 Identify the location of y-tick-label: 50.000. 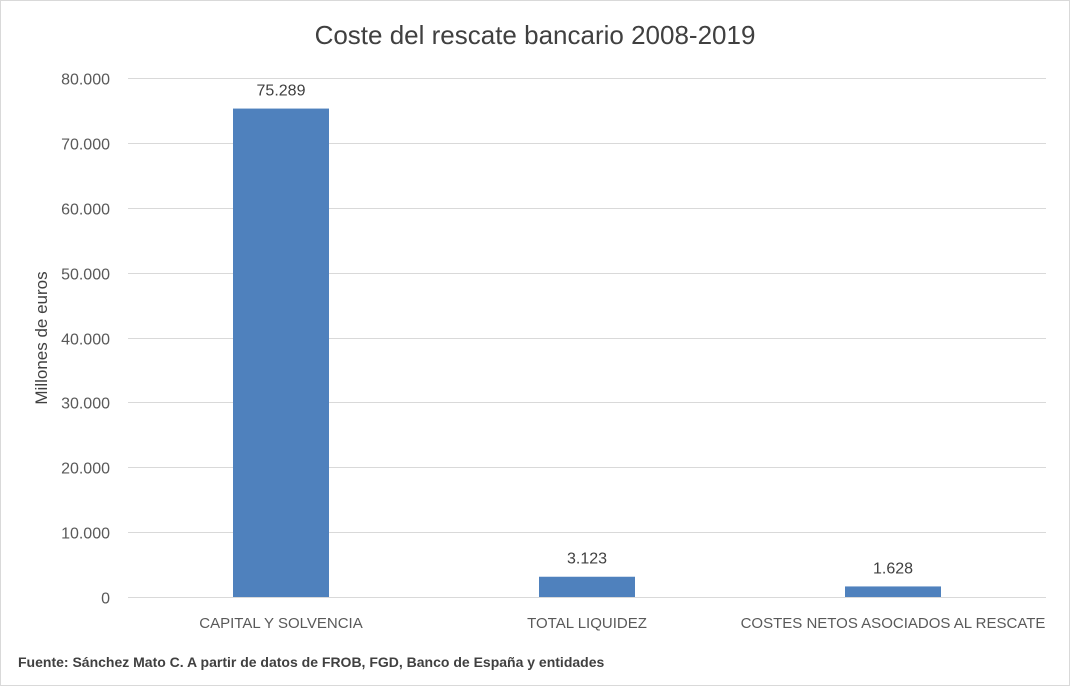
(85, 275).